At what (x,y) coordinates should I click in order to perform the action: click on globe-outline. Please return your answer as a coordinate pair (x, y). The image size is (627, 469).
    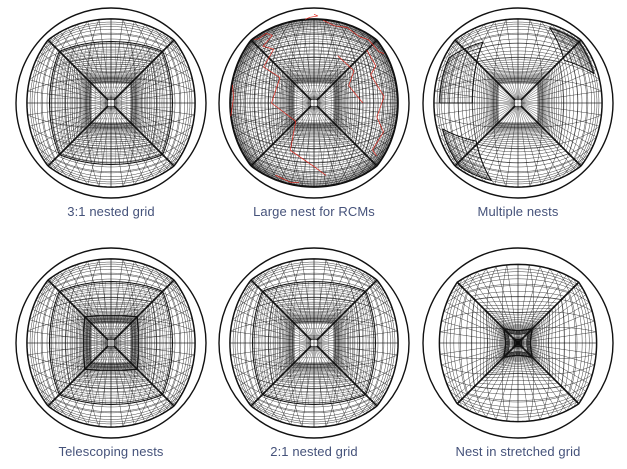
    Looking at the image, I should click on (518, 103).